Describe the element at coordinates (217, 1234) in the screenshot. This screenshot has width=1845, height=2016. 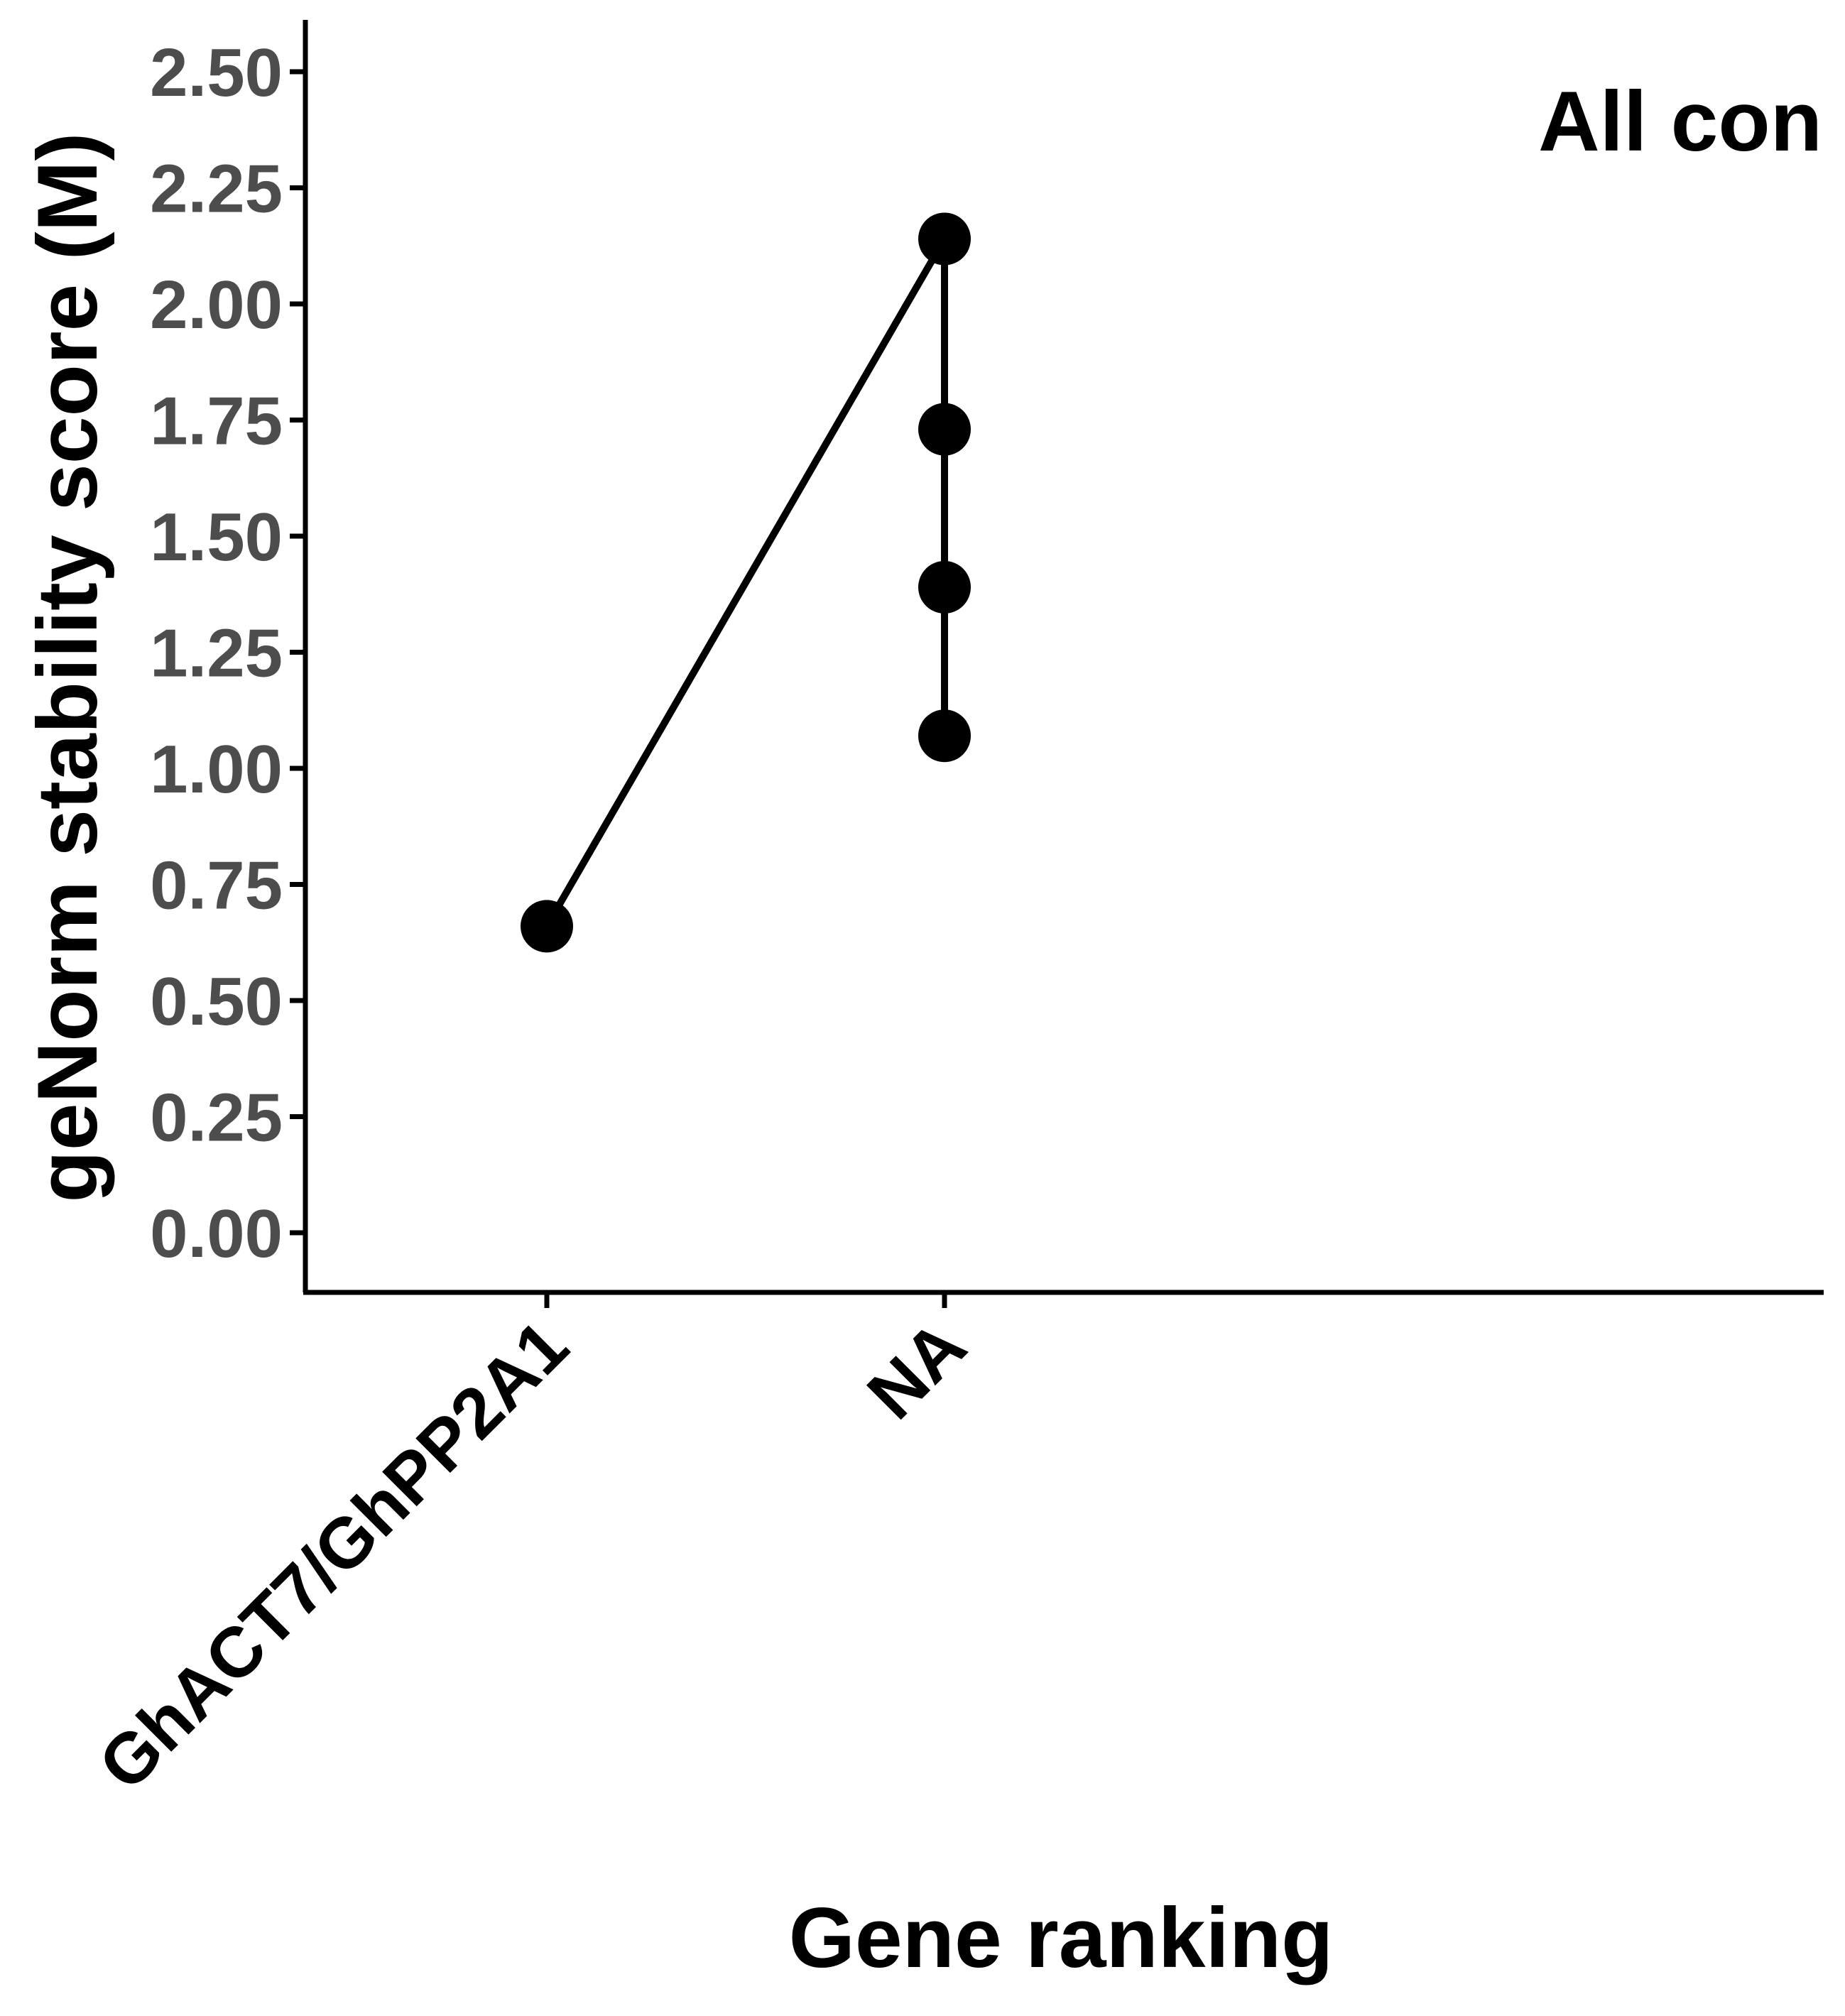
I see `y-tick-label: 0.00` at that location.